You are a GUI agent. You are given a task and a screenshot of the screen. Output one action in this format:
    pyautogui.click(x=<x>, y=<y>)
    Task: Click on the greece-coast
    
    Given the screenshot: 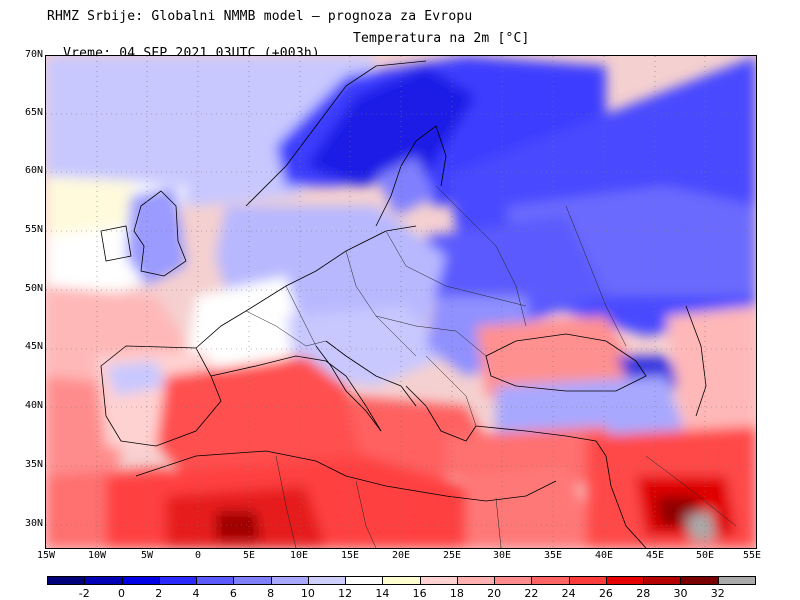 What is the action you would take?
    pyautogui.click(x=441, y=413)
    